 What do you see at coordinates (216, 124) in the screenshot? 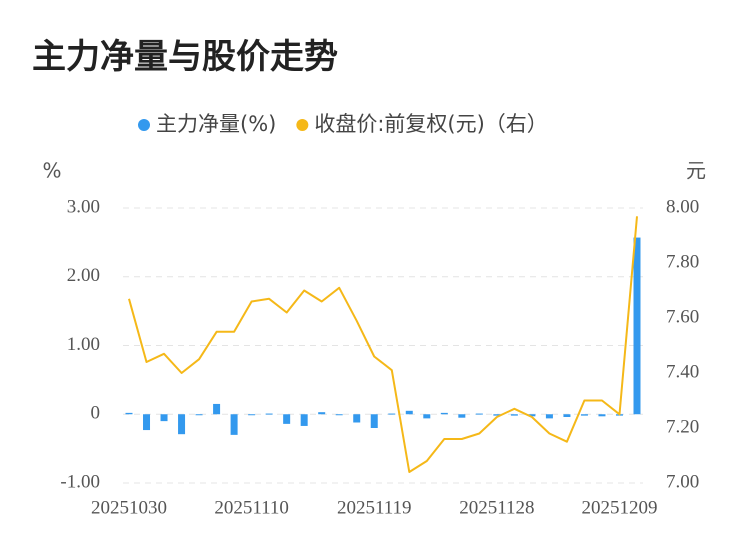
I see `legend-label: 主力净量(%)` at bounding box center [216, 124].